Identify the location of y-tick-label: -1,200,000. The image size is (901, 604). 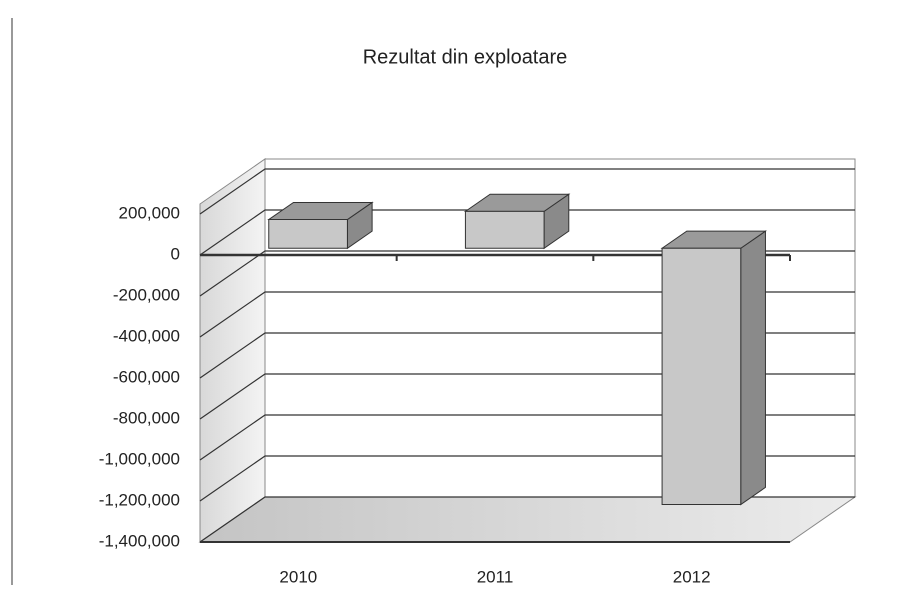
(139, 499).